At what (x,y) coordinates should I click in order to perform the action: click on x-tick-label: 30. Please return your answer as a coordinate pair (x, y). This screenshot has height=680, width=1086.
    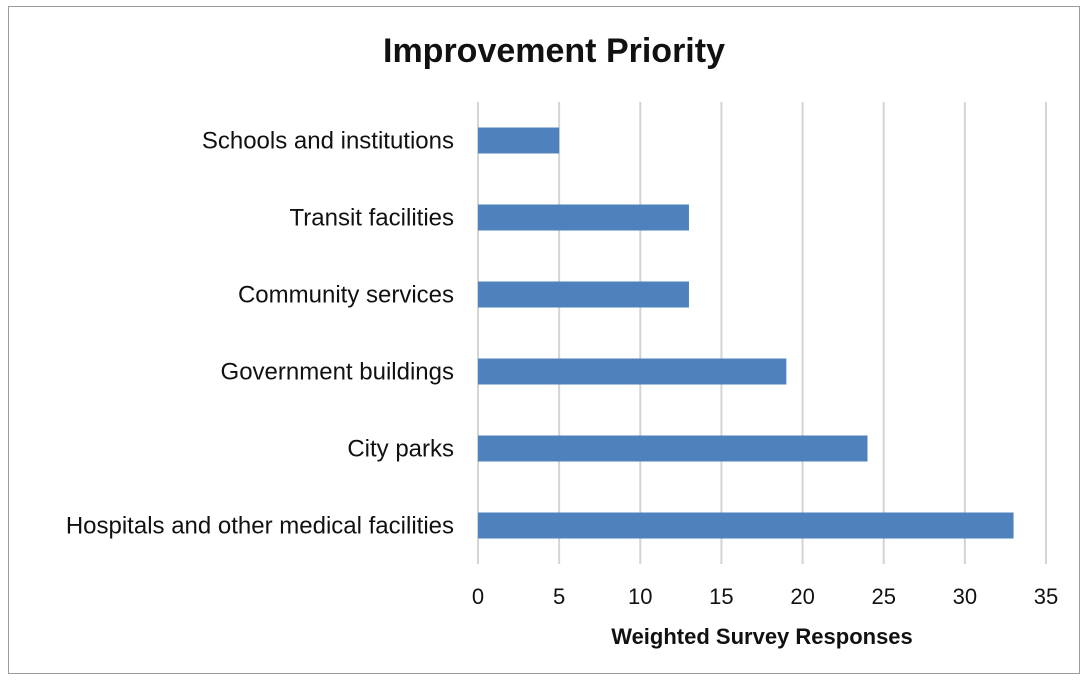
    Looking at the image, I should click on (965, 596).